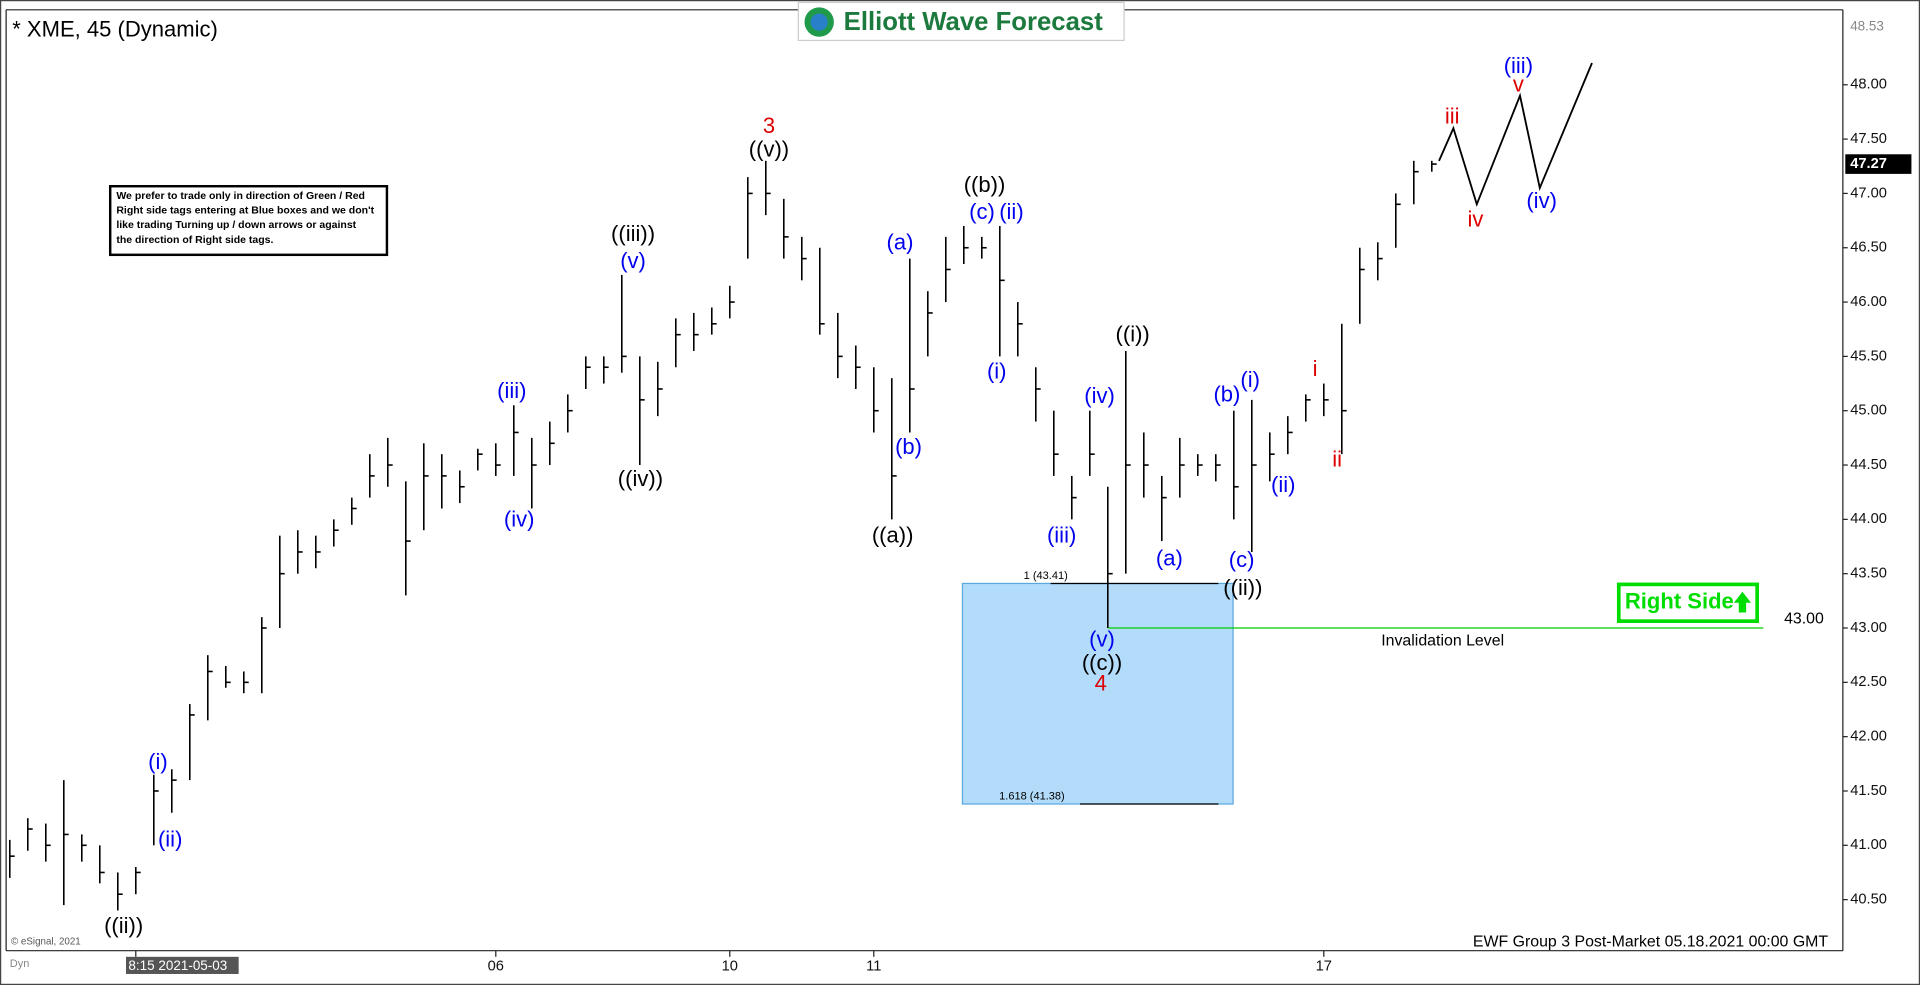 The height and width of the screenshot is (985, 1920). What do you see at coordinates (1868, 139) in the screenshot?
I see `y-tick-label: 47.50` at bounding box center [1868, 139].